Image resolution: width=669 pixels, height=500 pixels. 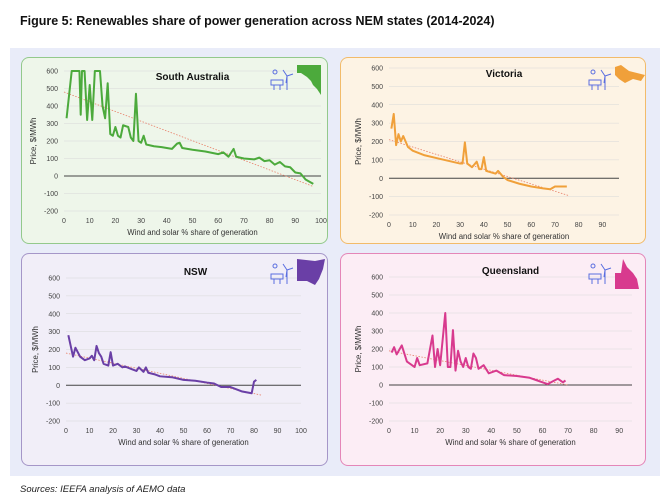 I want to click on chart-title: South Australia, so click(x=193, y=77).